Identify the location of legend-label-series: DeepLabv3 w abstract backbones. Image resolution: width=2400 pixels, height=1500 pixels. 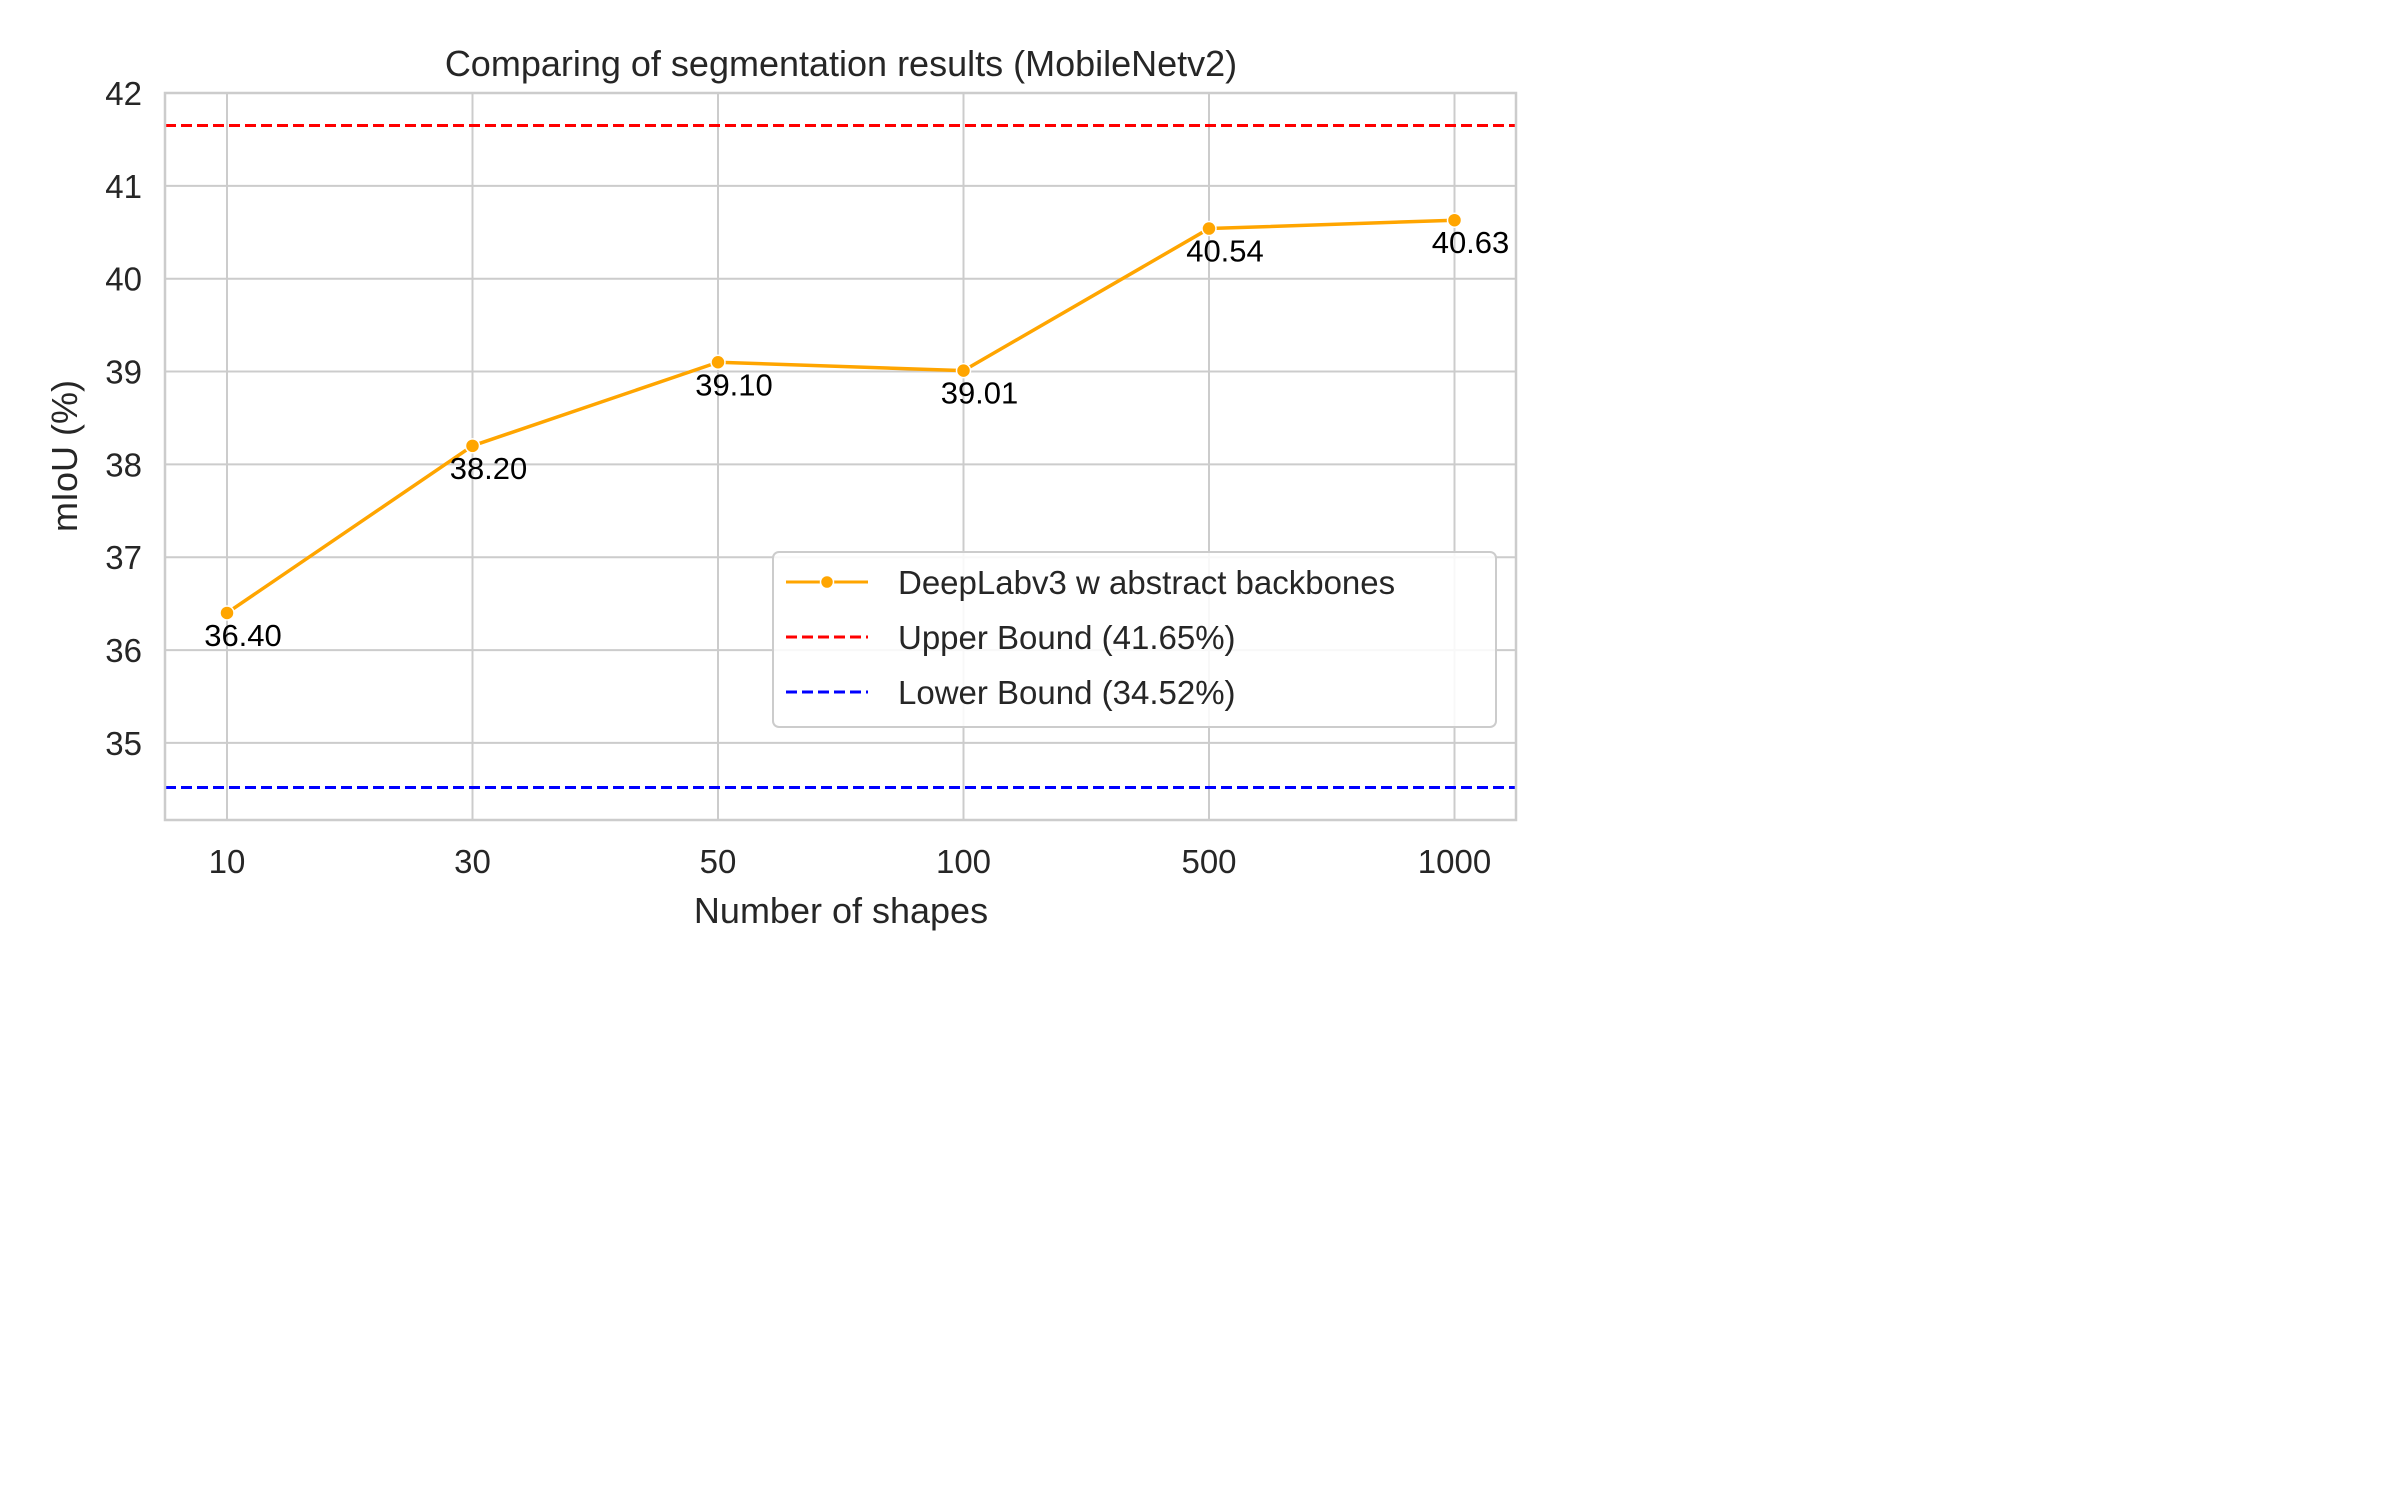
(1146, 582).